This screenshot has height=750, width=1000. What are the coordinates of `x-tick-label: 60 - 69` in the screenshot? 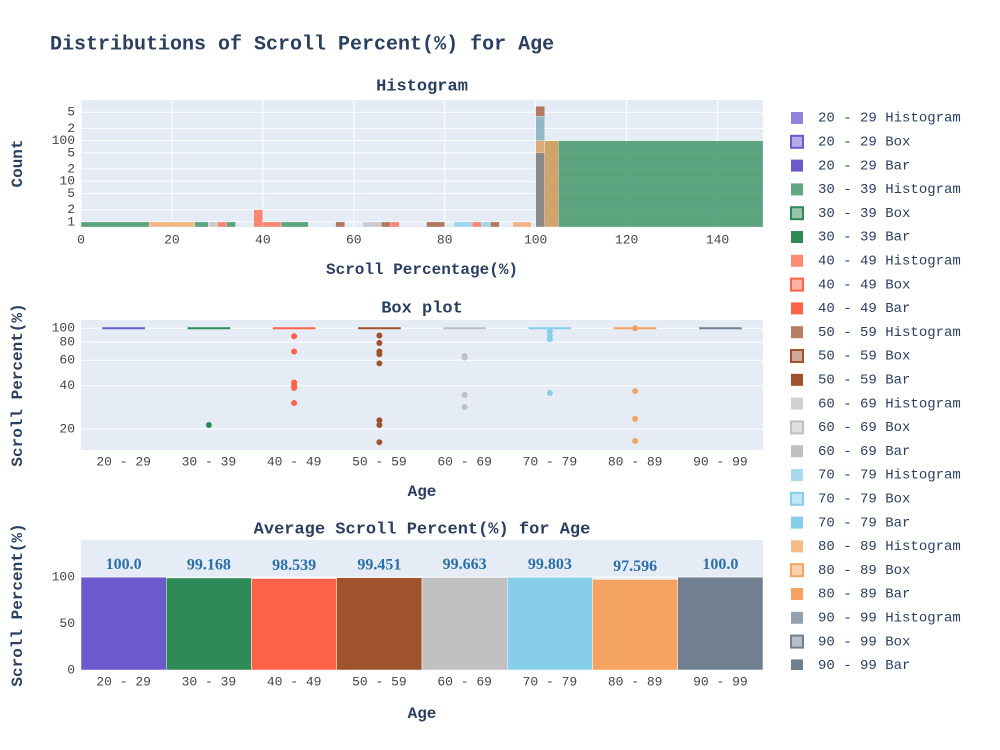 It's located at (464, 681).